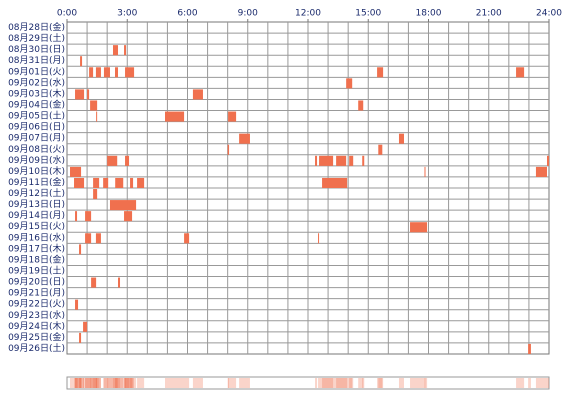 Image resolution: width=570 pixels, height=400 pixels. What do you see at coordinates (36, 248) in the screenshot?
I see `row-label: 09月17日(木)` at bounding box center [36, 248].